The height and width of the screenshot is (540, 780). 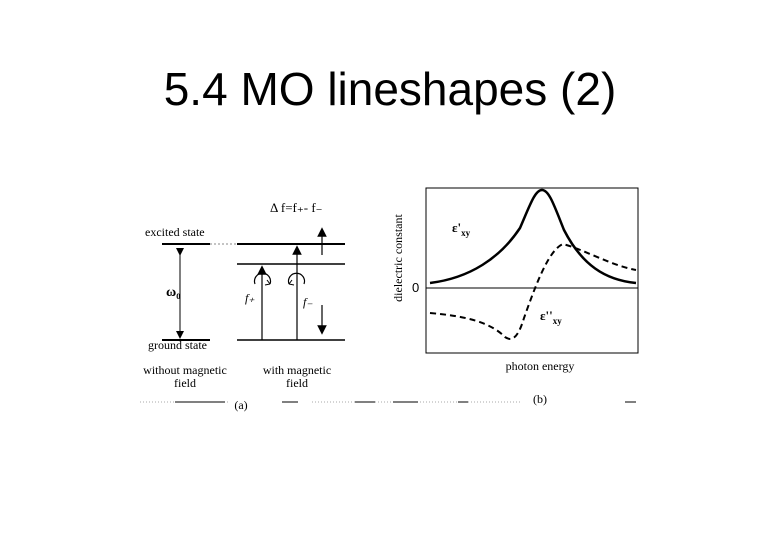 I want to click on zero-label: 0, so click(x=415, y=287).